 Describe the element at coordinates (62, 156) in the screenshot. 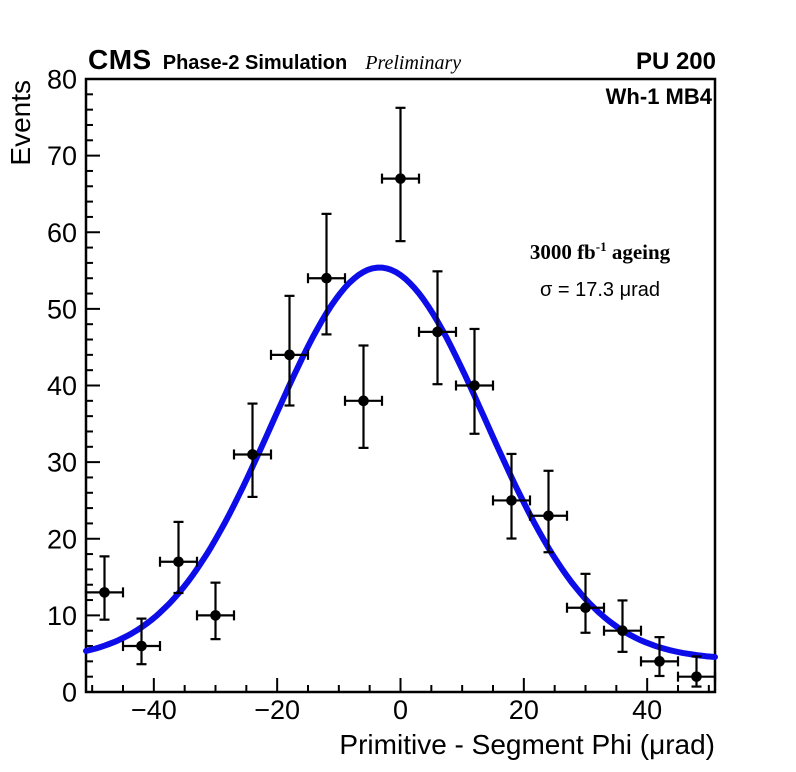

I see `y-tick-label: 70` at that location.